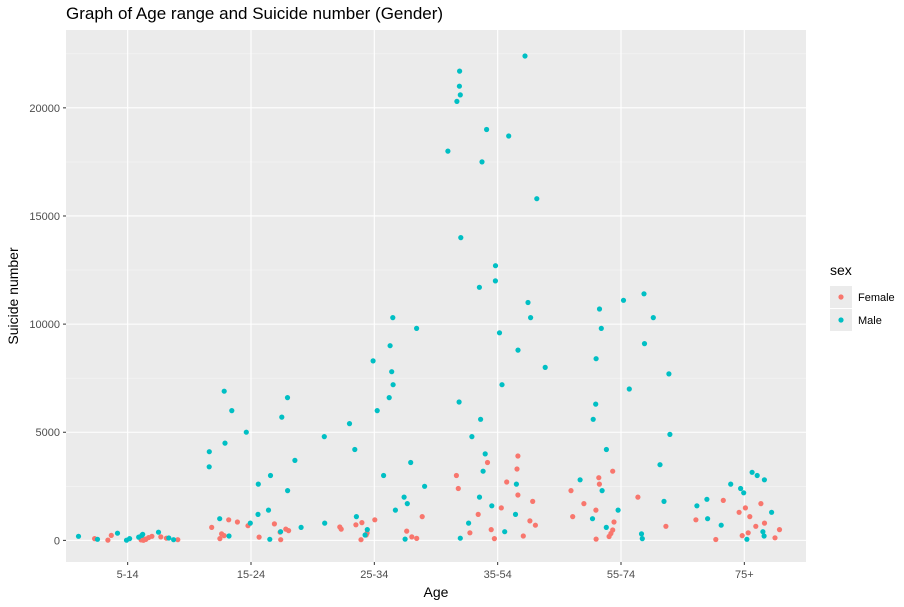 The width and height of the screenshot is (904, 607). Describe the element at coordinates (48, 433) in the screenshot. I see `y-tick-label: 5000` at that location.